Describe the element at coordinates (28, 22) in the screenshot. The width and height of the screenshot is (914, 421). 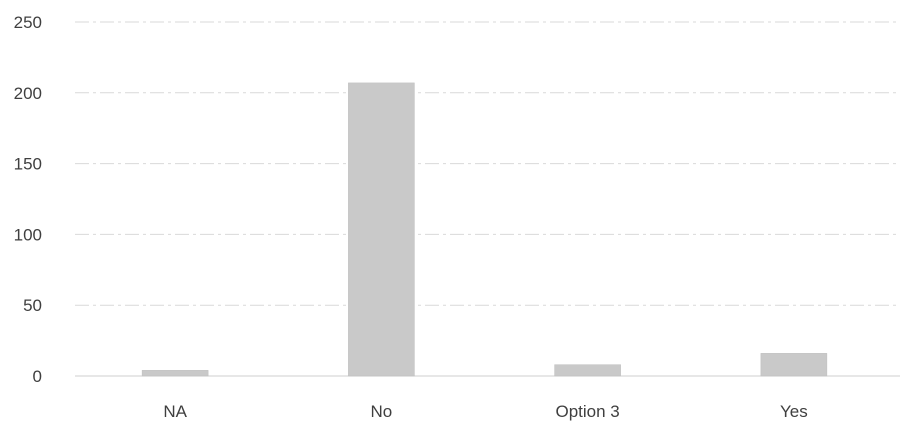
I see `y-tick-label: 250` at that location.